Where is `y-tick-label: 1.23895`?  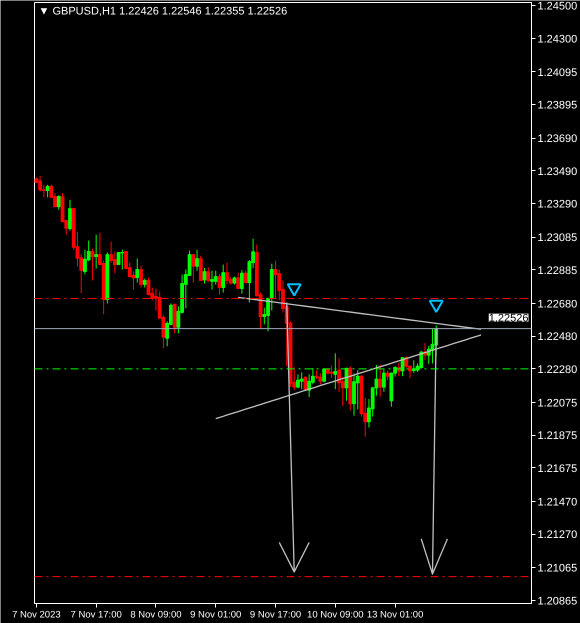 y-tick-label: 1.23895 is located at coordinates (558, 106).